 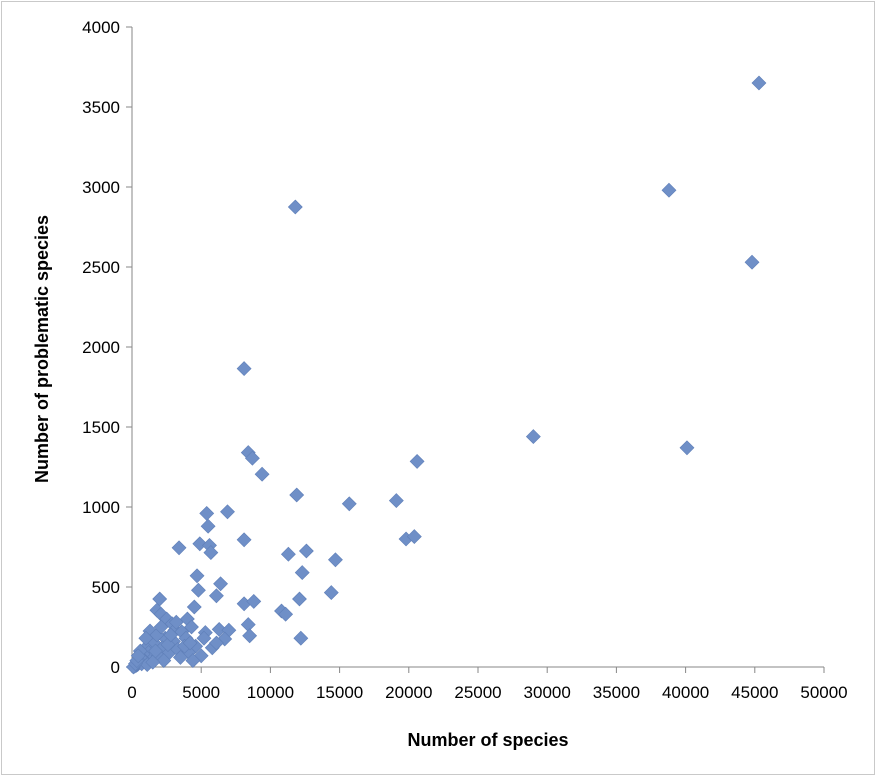 I want to click on x-tick-label: 50000, so click(x=823, y=692).